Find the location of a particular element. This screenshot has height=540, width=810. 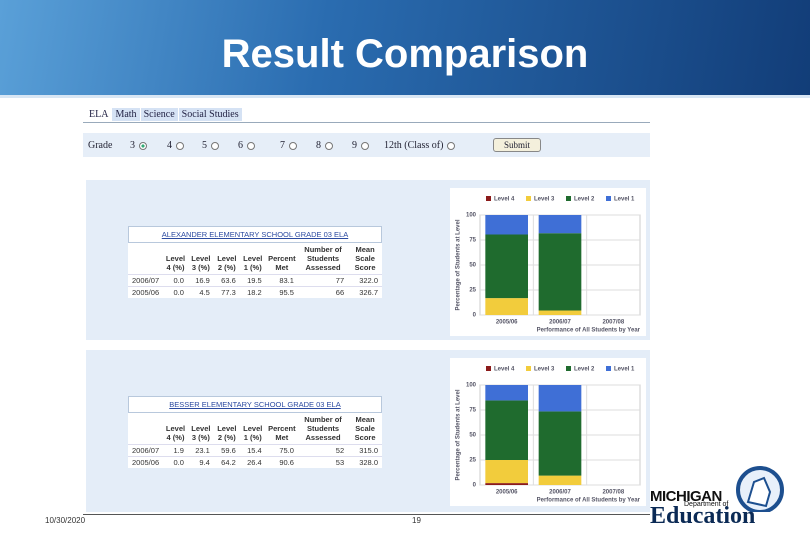

table-row: 2005/06 0.0 9.4 64.2 26.4 90.6 53 328.0 is located at coordinates (255, 462).